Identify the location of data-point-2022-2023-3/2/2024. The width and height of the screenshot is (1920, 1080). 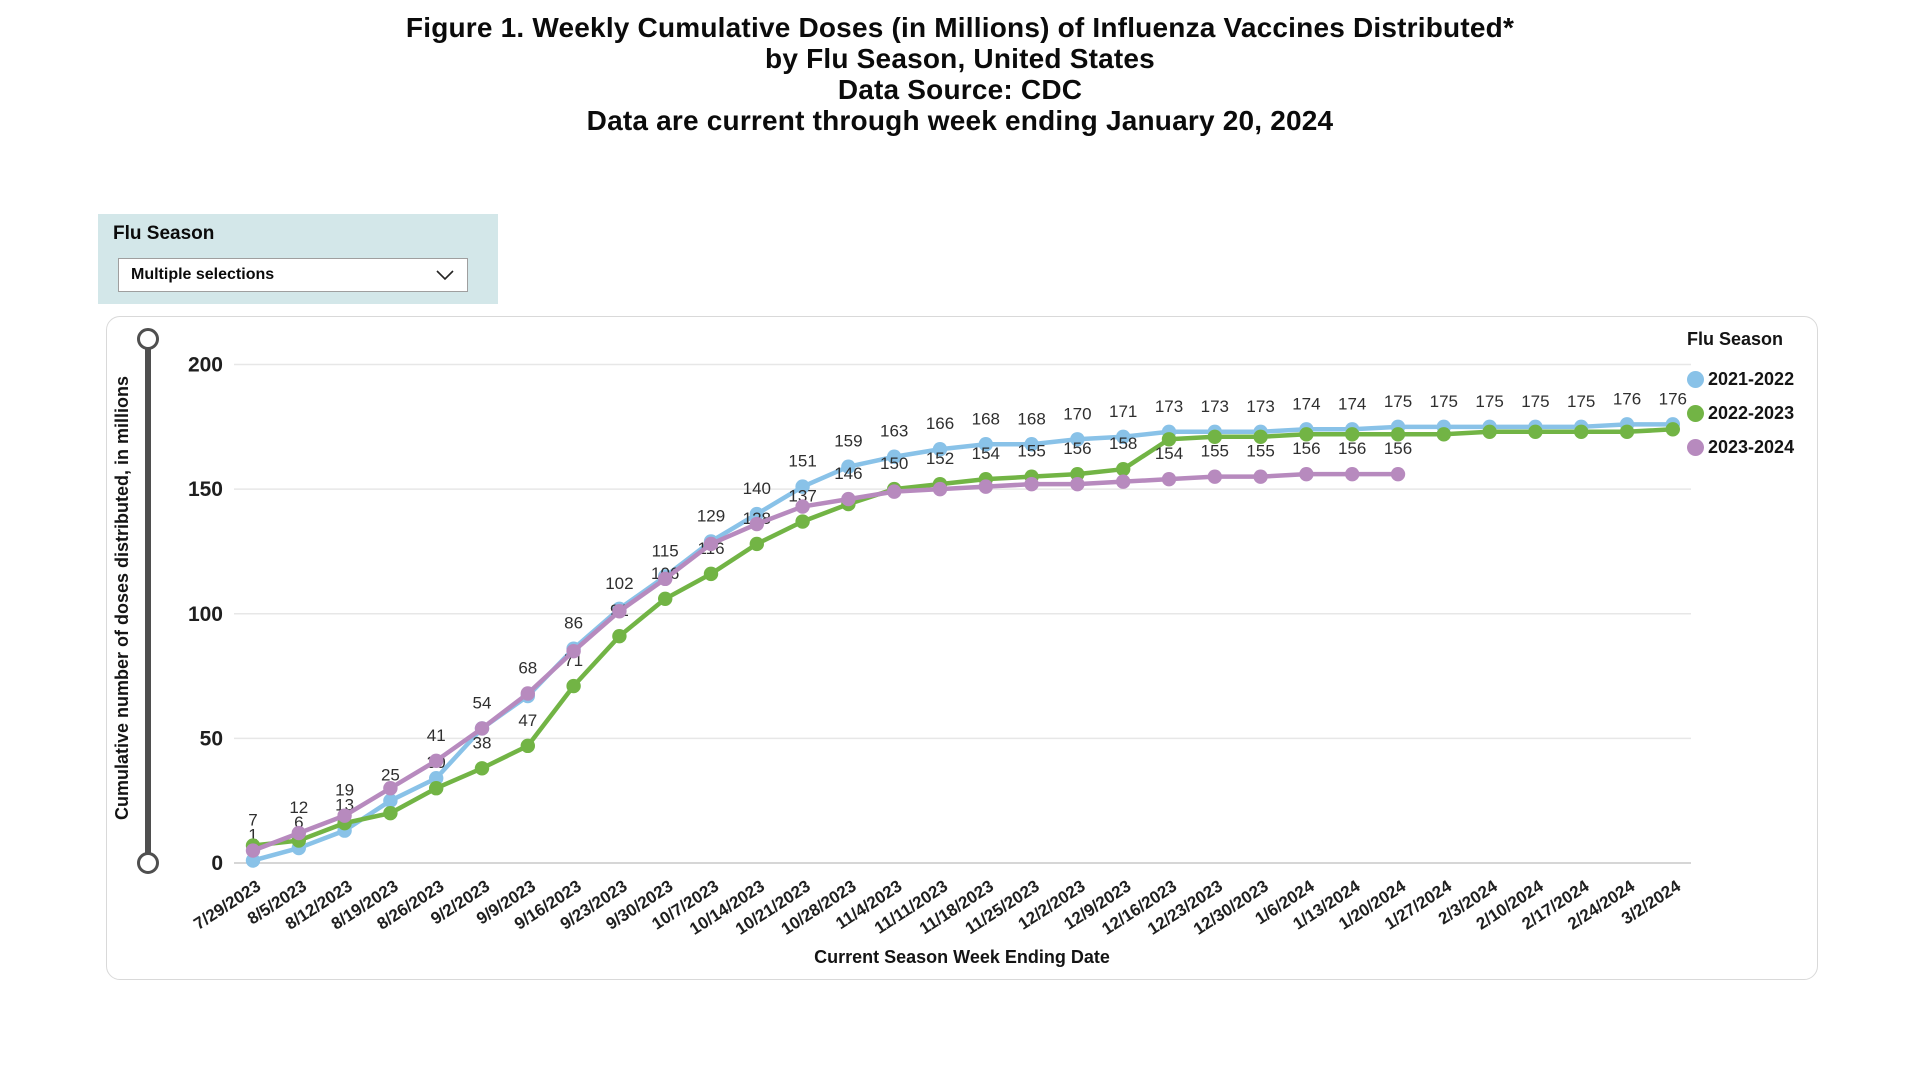
(1673, 429).